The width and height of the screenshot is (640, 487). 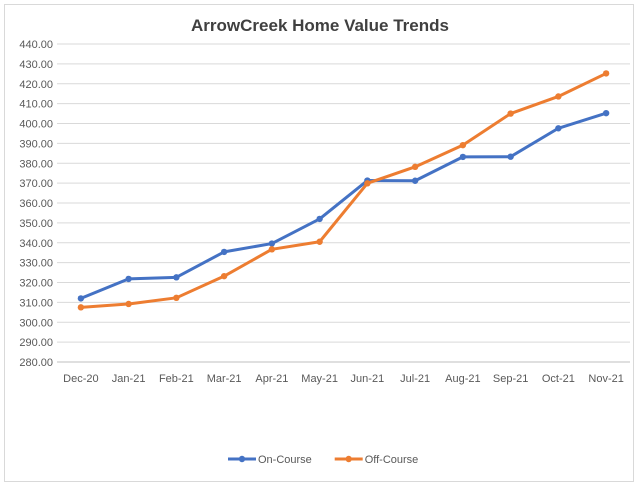 What do you see at coordinates (392, 460) in the screenshot?
I see `legend-label: Off-Course` at bounding box center [392, 460].